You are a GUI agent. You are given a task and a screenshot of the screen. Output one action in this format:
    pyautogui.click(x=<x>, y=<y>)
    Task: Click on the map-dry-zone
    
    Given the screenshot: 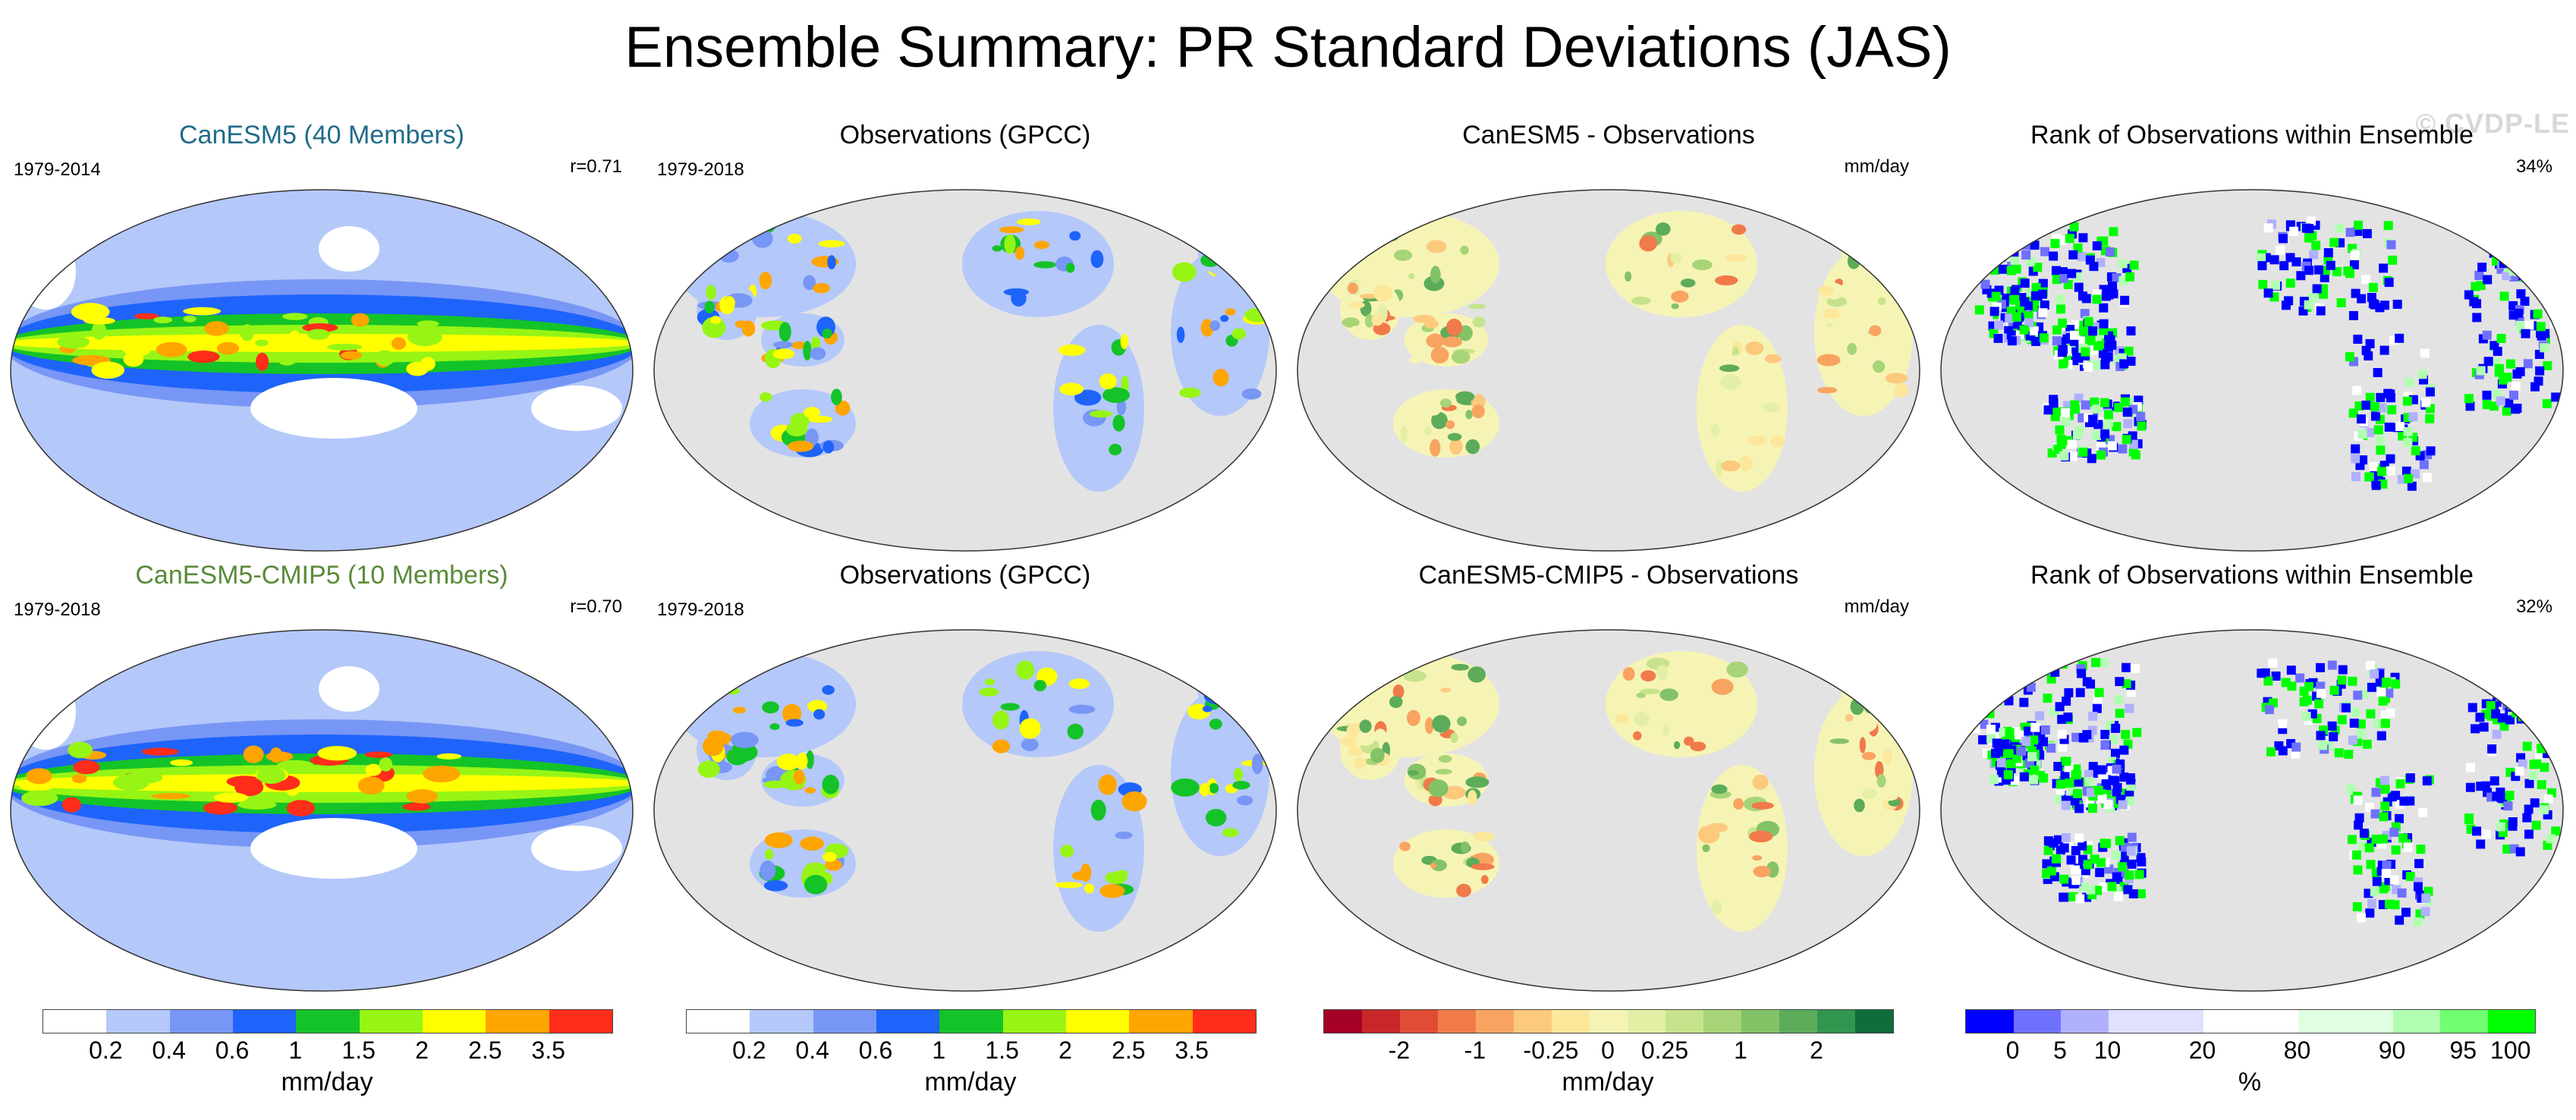 What is the action you would take?
    pyautogui.click(x=45, y=272)
    